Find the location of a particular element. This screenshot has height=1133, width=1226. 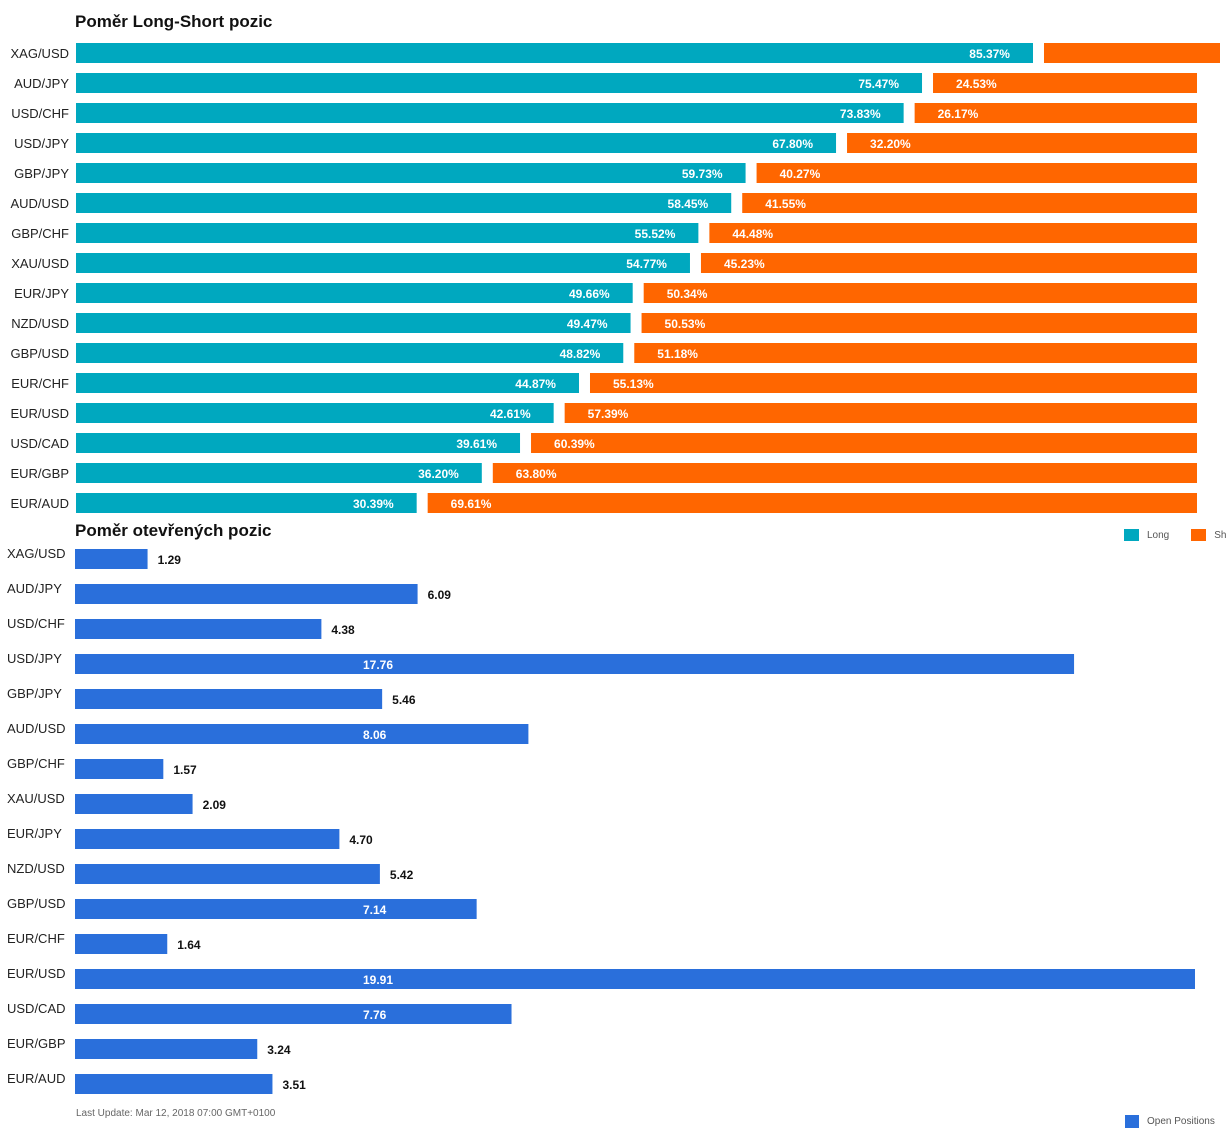

open-positions-value-label: 3.24 is located at coordinates (279, 1050).